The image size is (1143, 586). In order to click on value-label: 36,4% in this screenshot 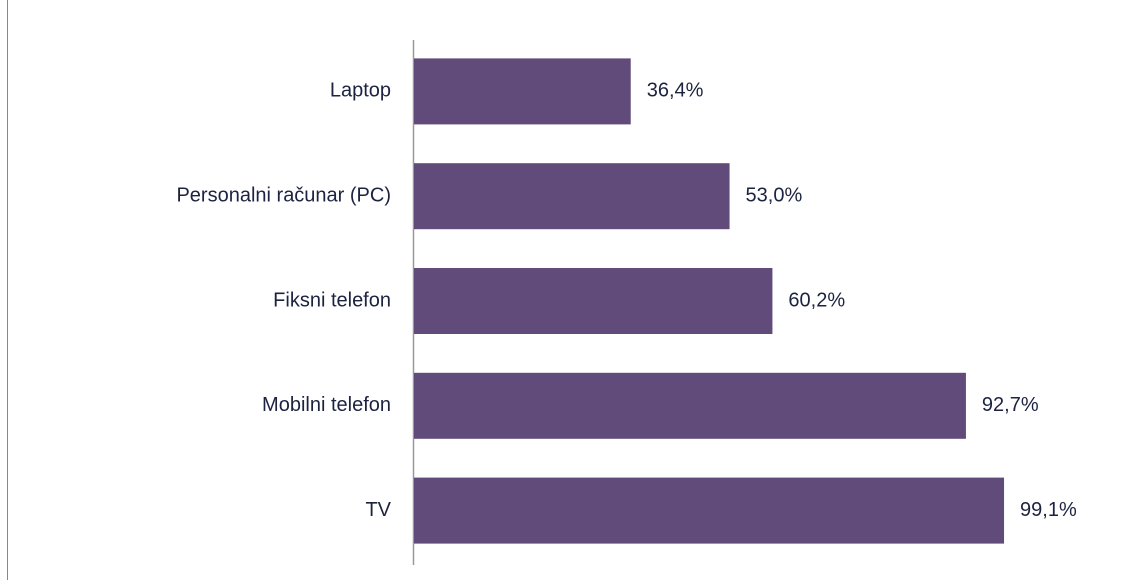, I will do `click(675, 91)`.